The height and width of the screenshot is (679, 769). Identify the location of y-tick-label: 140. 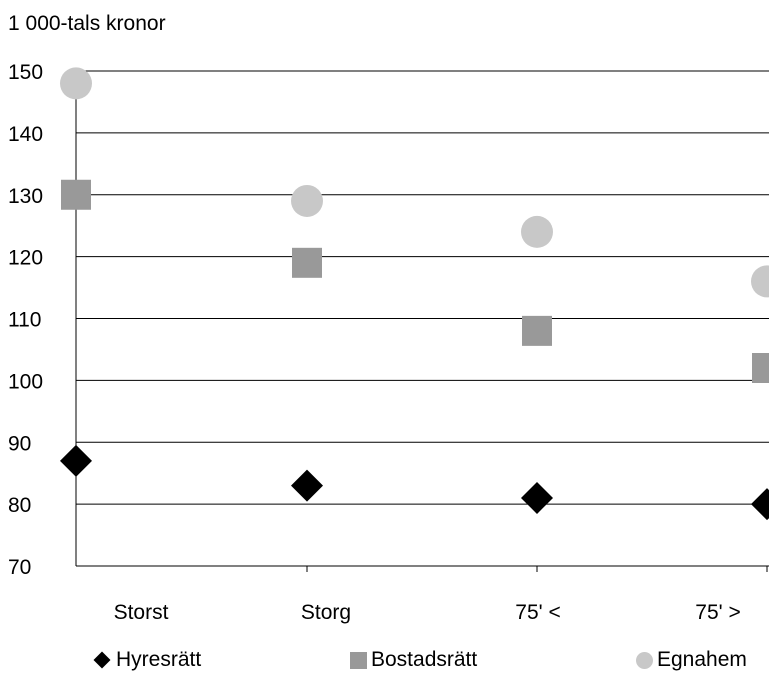
(25, 134).